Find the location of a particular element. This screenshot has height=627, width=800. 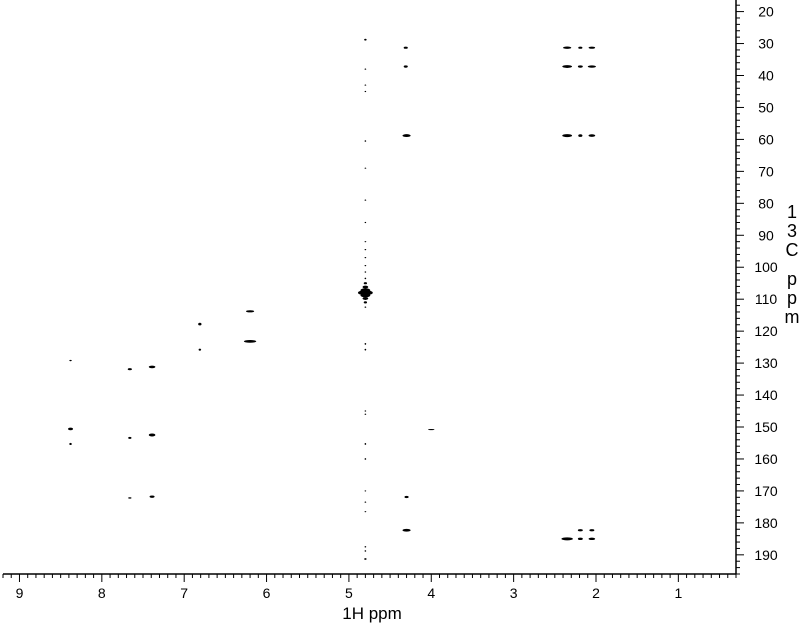

y-tick-label: 160 is located at coordinates (766, 459).